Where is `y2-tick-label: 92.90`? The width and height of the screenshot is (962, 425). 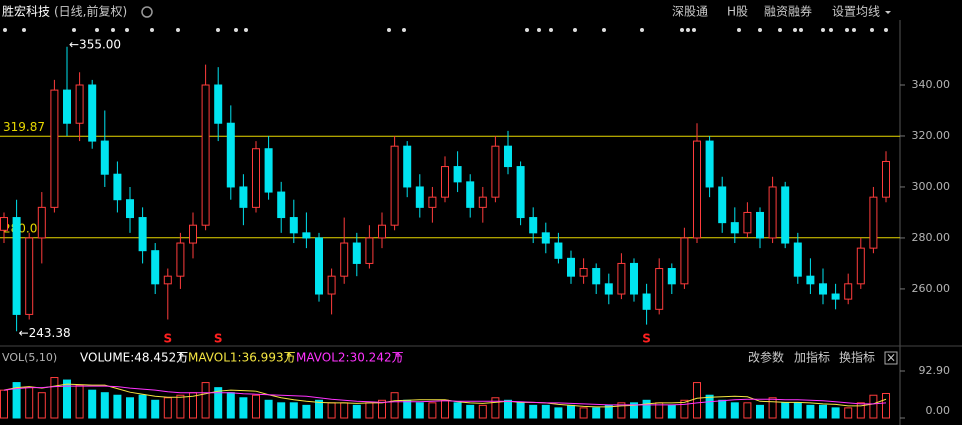 y2-tick-label: 92.90 is located at coordinates (935, 370).